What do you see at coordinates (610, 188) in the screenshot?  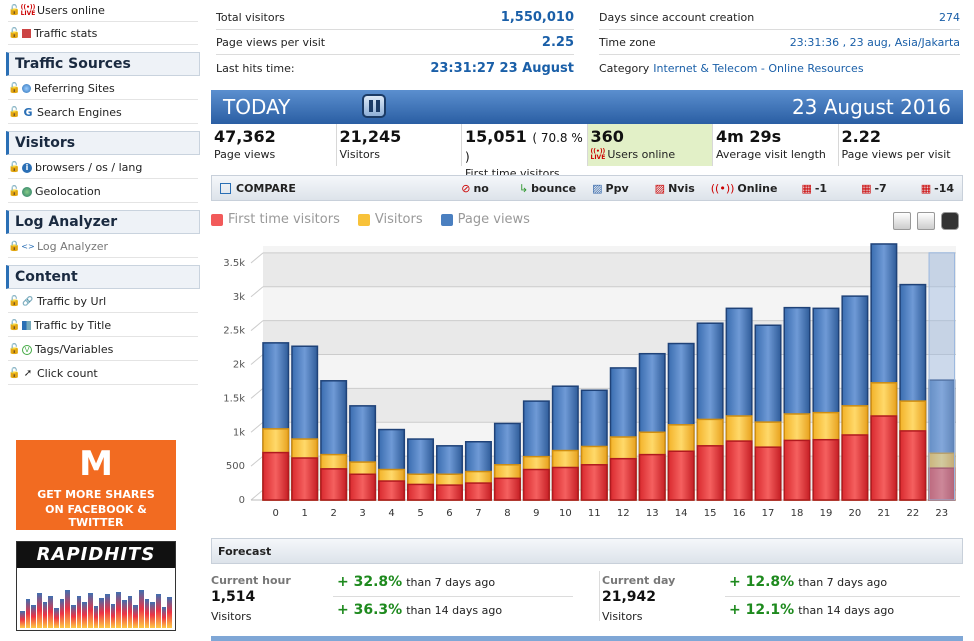 I see `compare-ppv-button: ▨ Ppv` at bounding box center [610, 188].